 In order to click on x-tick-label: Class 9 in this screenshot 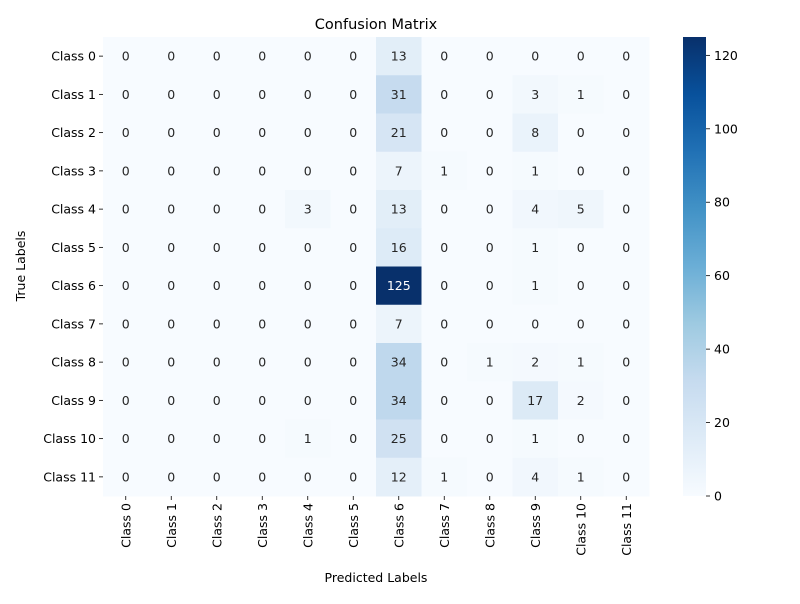, I will do `click(535, 525)`.